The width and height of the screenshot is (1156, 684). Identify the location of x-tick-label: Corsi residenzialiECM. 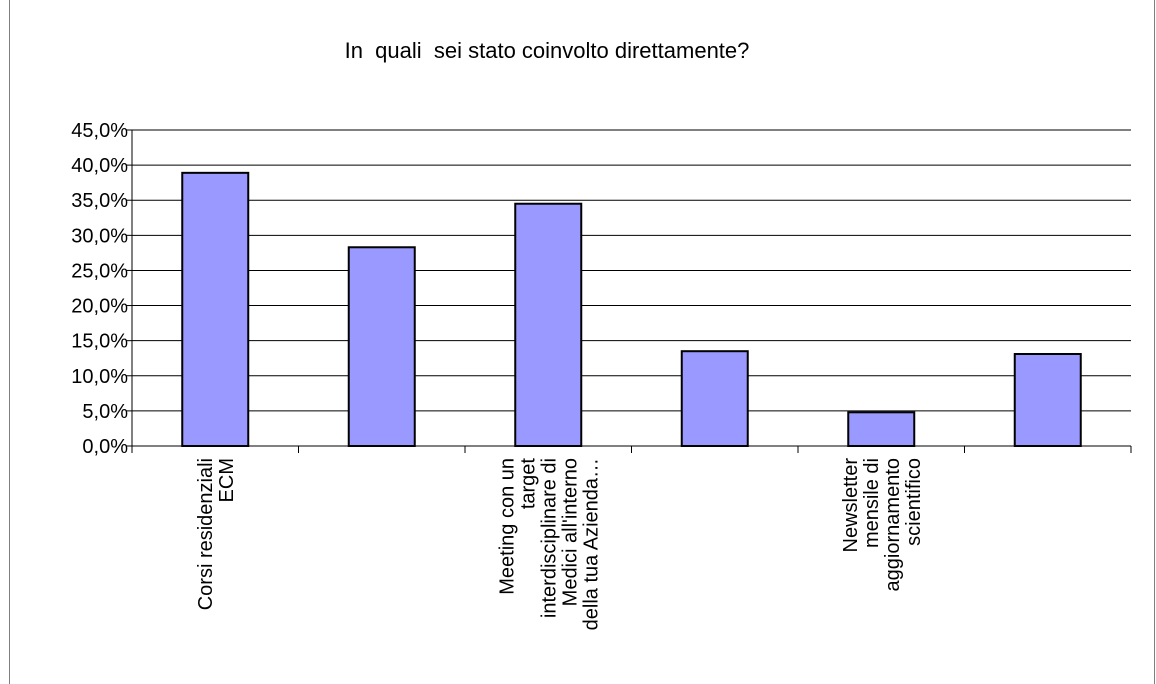
(216, 534).